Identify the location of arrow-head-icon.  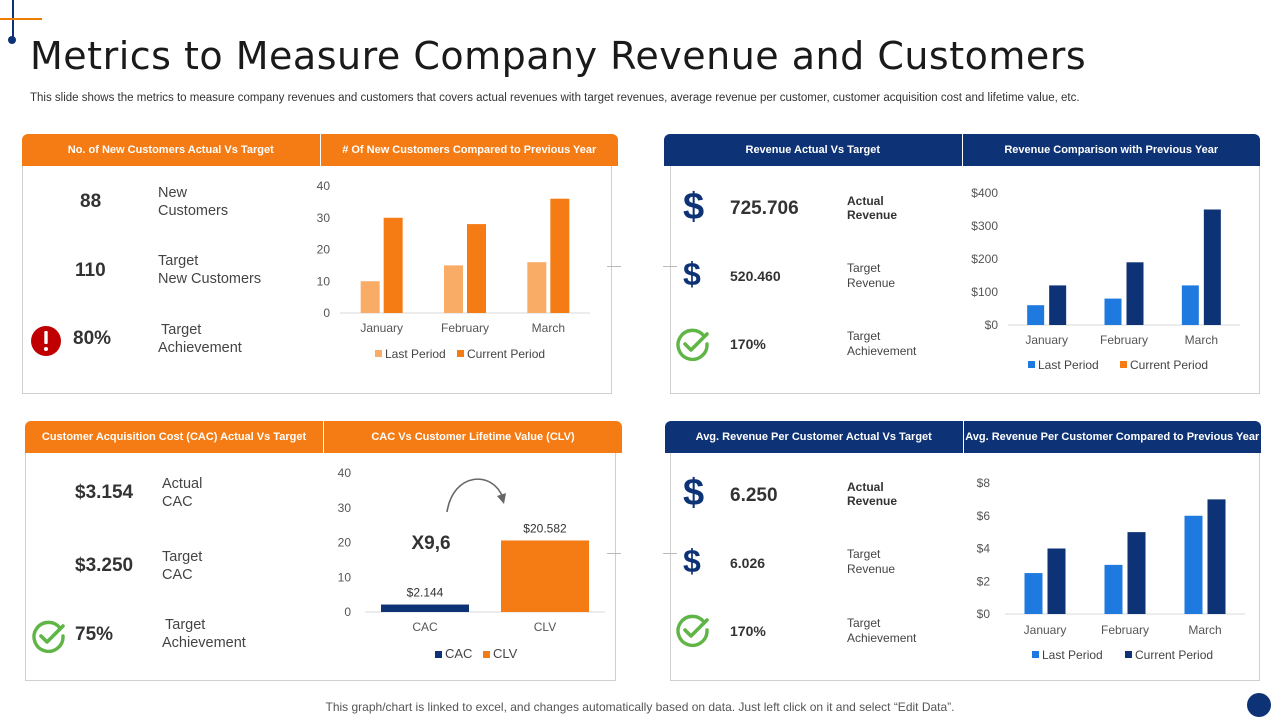
(501, 498).